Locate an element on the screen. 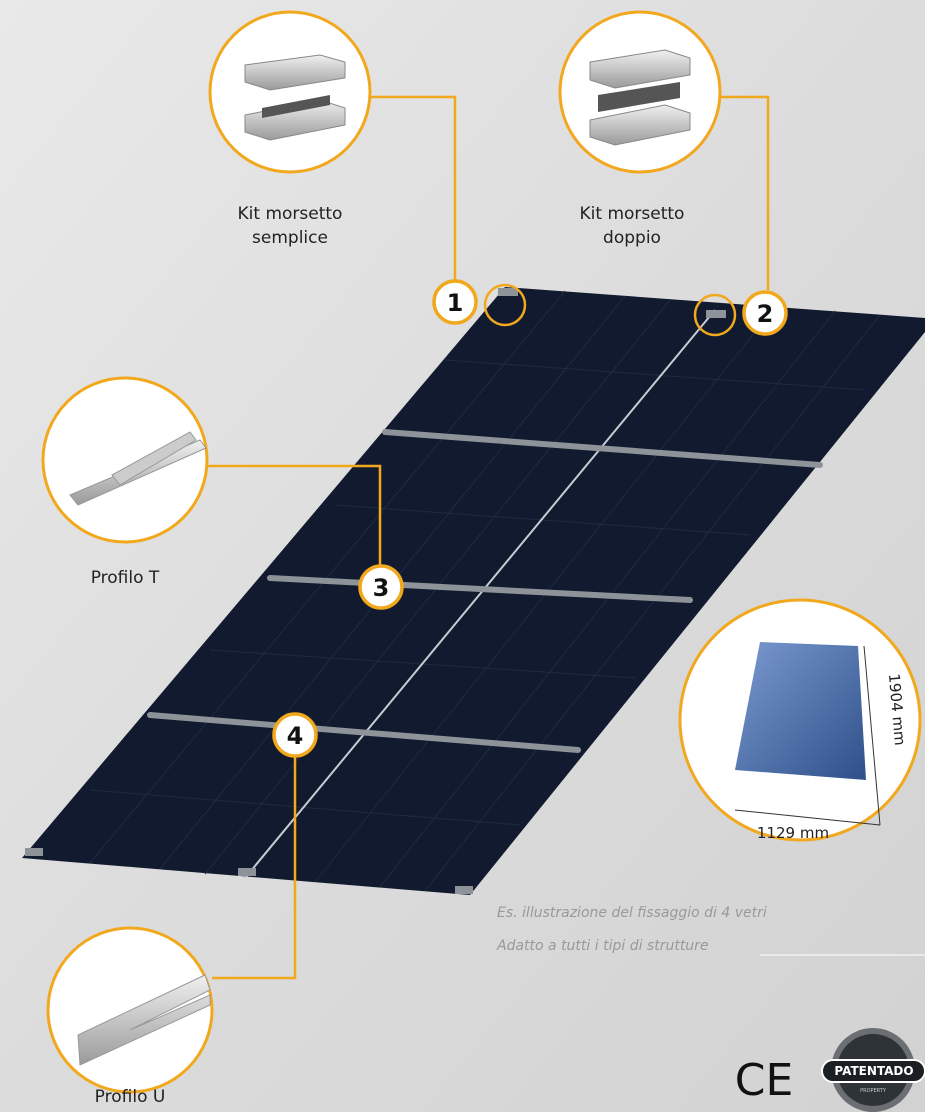 This screenshot has height=1112, width=925. callout-label: Profilo T is located at coordinates (125, 578).